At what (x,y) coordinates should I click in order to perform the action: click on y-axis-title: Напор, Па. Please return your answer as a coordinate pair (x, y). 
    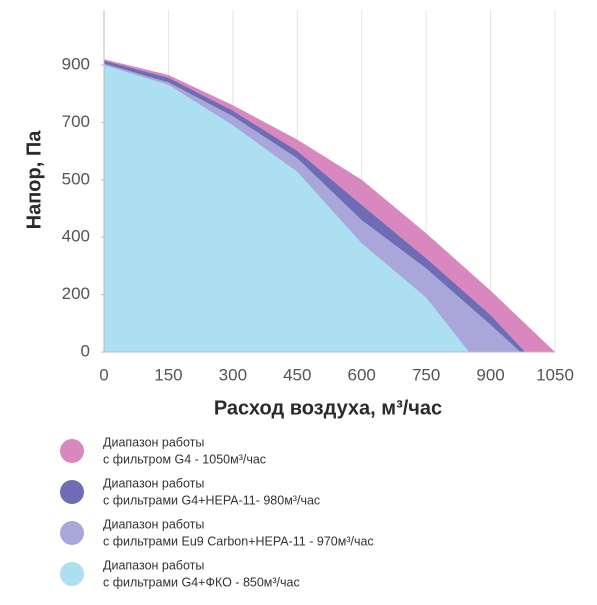
    Looking at the image, I should click on (34, 180).